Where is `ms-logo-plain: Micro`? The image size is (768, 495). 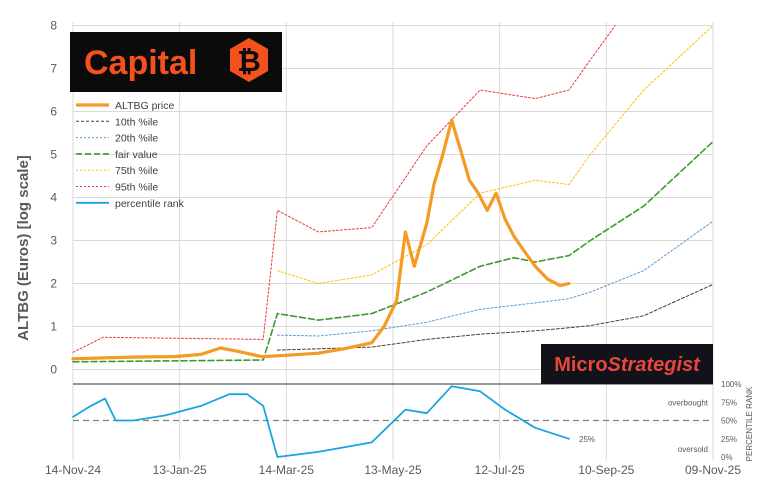 ms-logo-plain: Micro is located at coordinates (580, 365).